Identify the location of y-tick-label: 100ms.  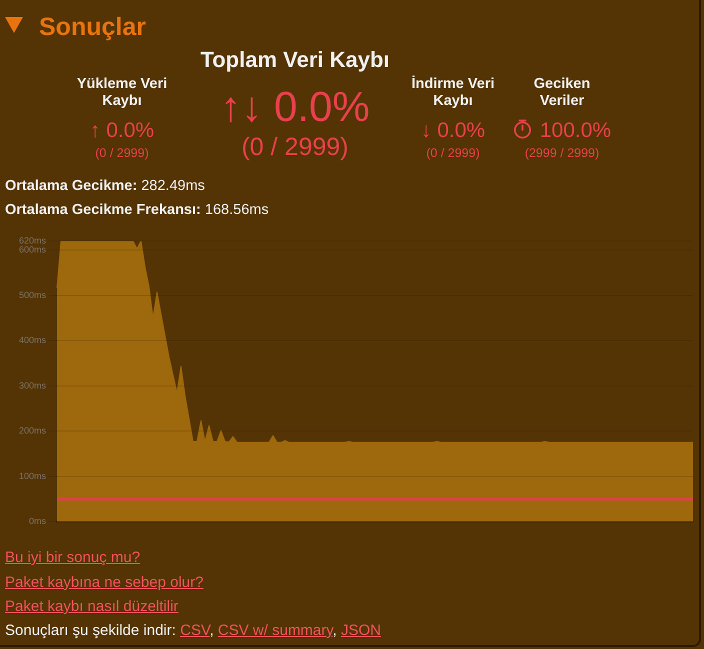
(32, 475).